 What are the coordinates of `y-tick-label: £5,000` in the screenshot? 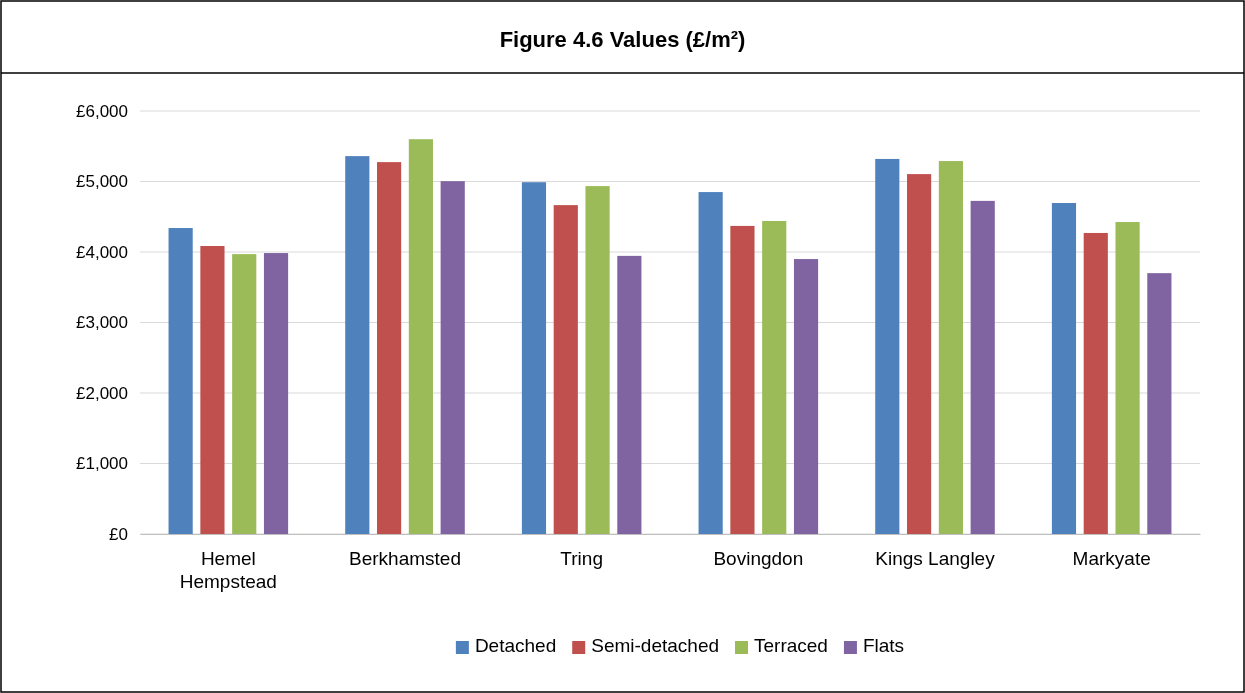 It's located at (102, 182).